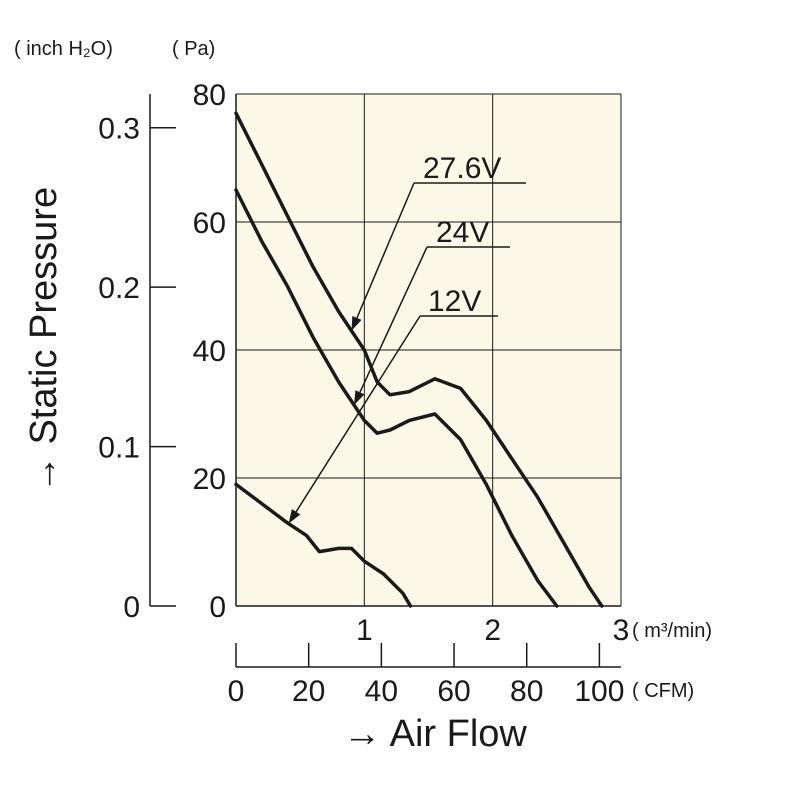 The image size is (800, 799). What do you see at coordinates (454, 301) in the screenshot?
I see `series-label-12v: 12V` at bounding box center [454, 301].